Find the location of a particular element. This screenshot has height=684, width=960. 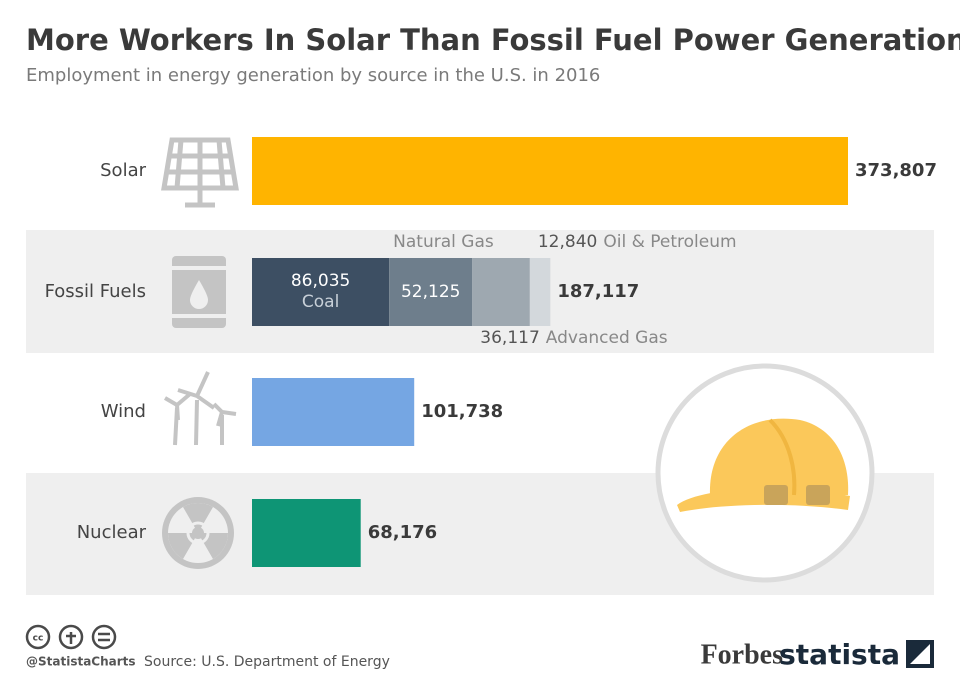

barrel-icon is located at coordinates (199, 292).